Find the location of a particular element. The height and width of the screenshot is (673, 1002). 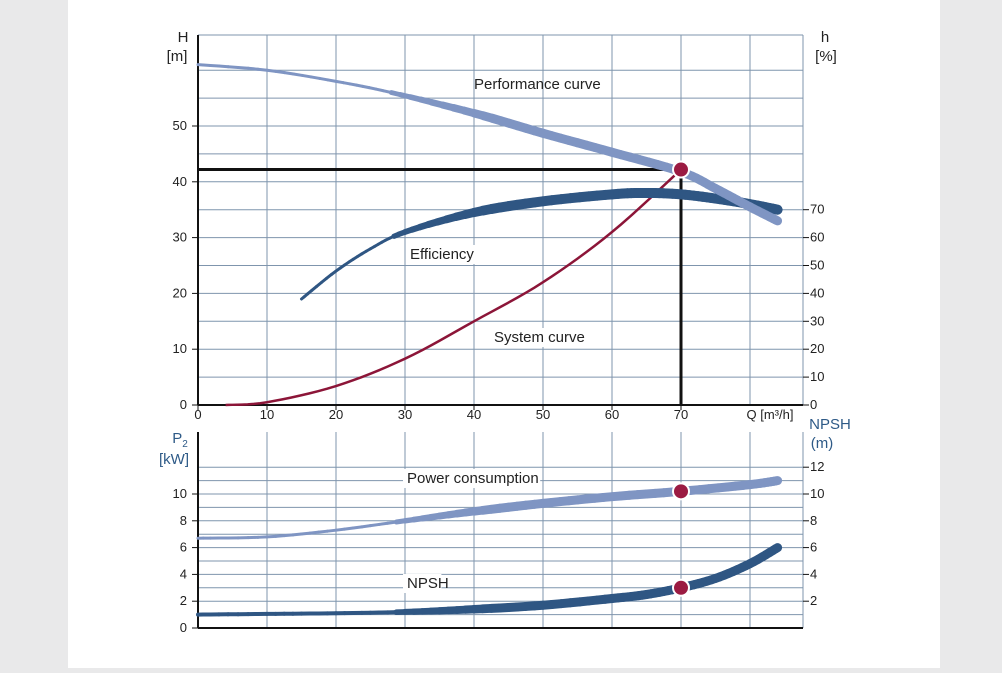

npsh-operating-point is located at coordinates (681, 588).